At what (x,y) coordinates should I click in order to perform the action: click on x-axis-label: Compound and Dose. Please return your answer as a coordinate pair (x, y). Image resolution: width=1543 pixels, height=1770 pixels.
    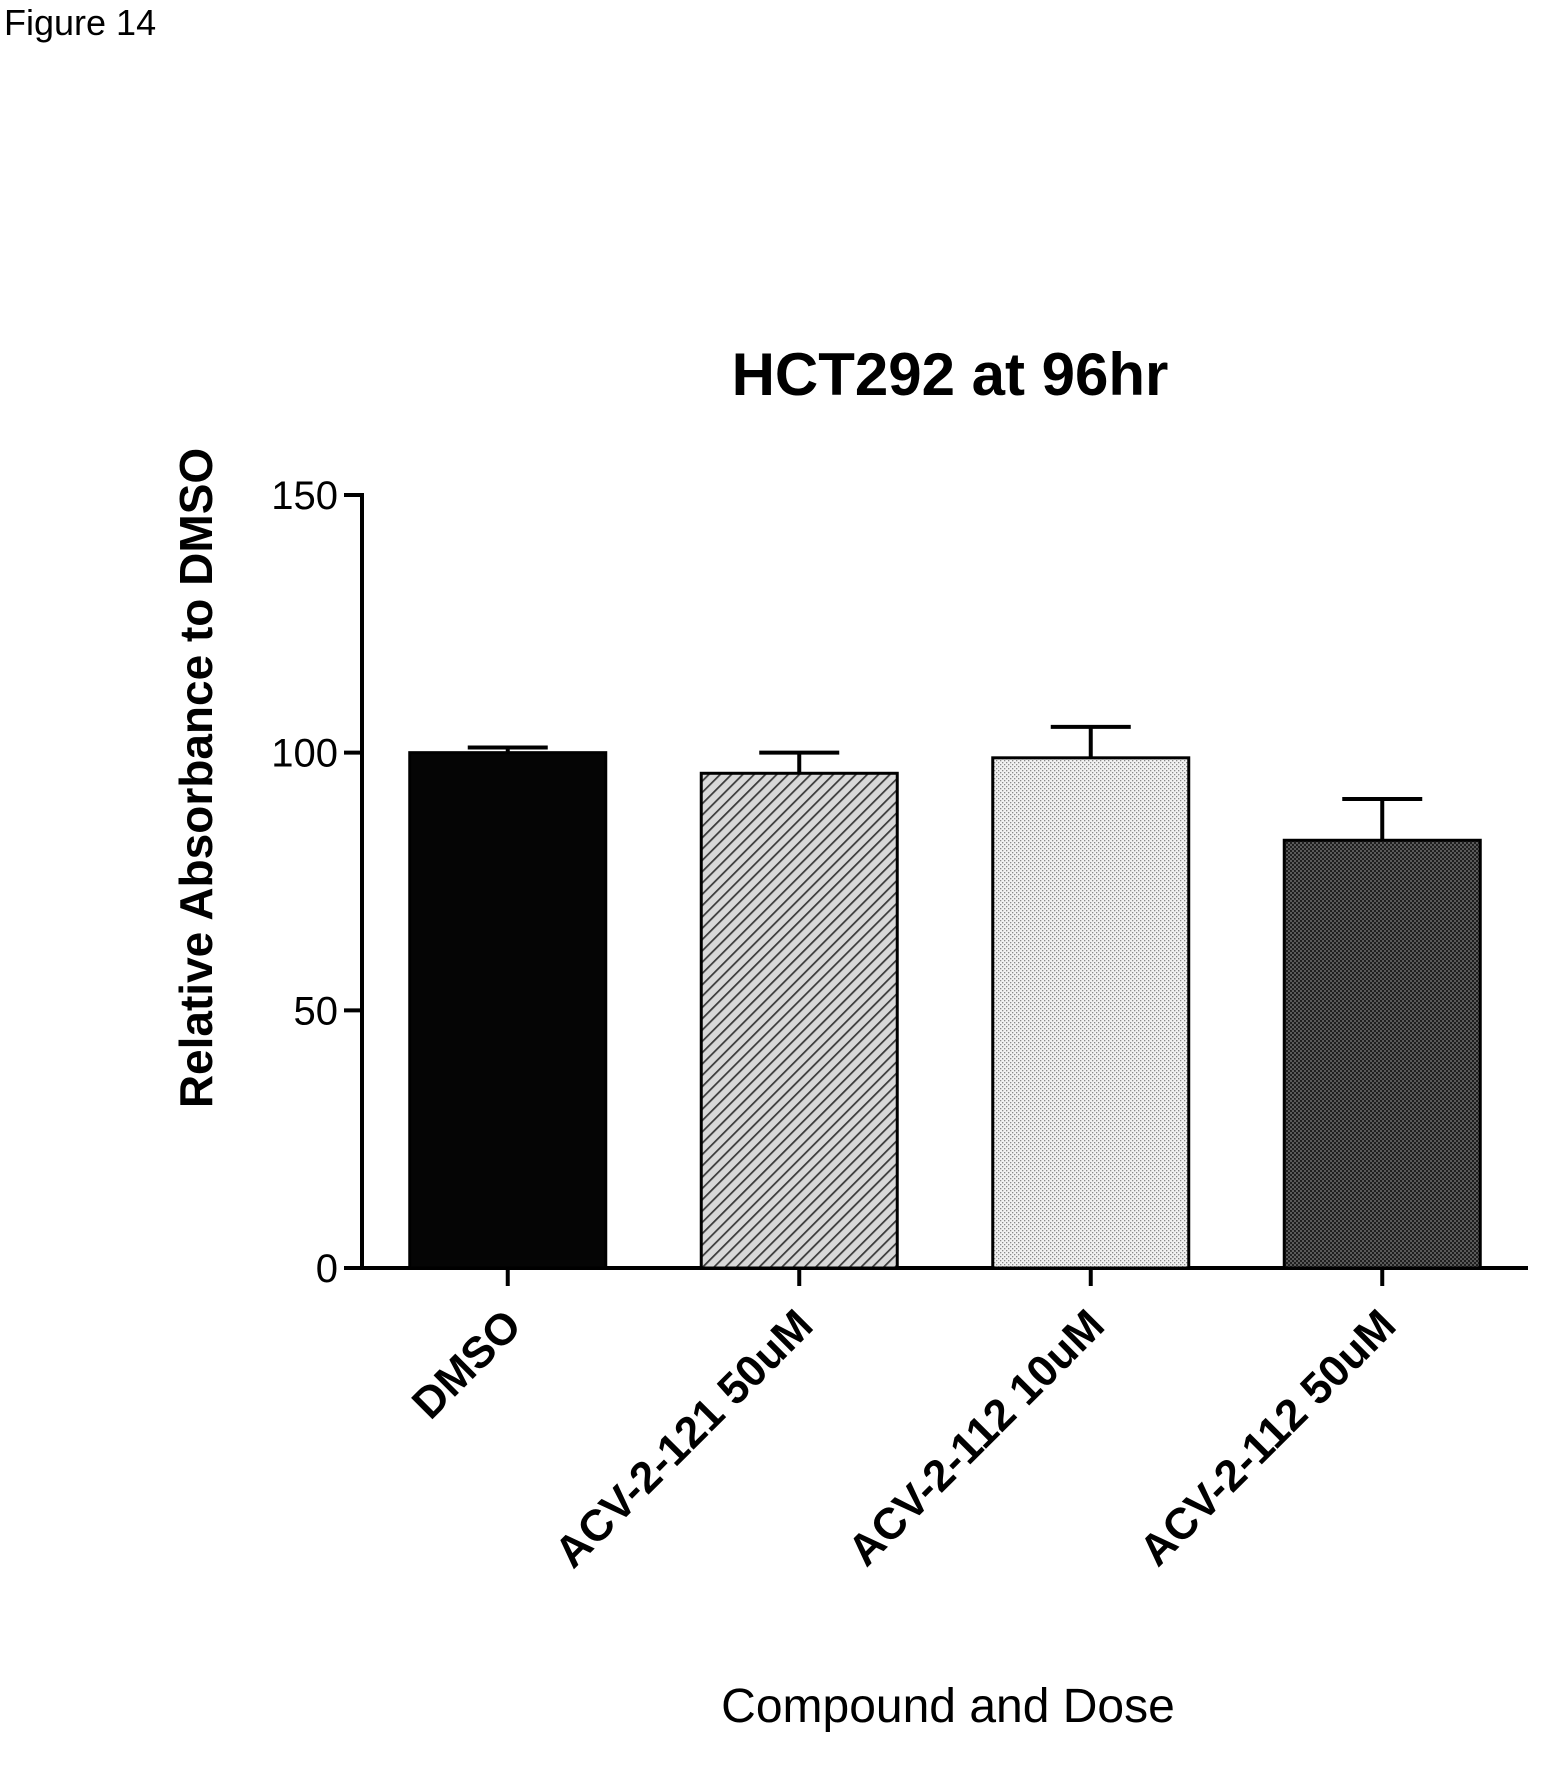
    Looking at the image, I should click on (948, 1706).